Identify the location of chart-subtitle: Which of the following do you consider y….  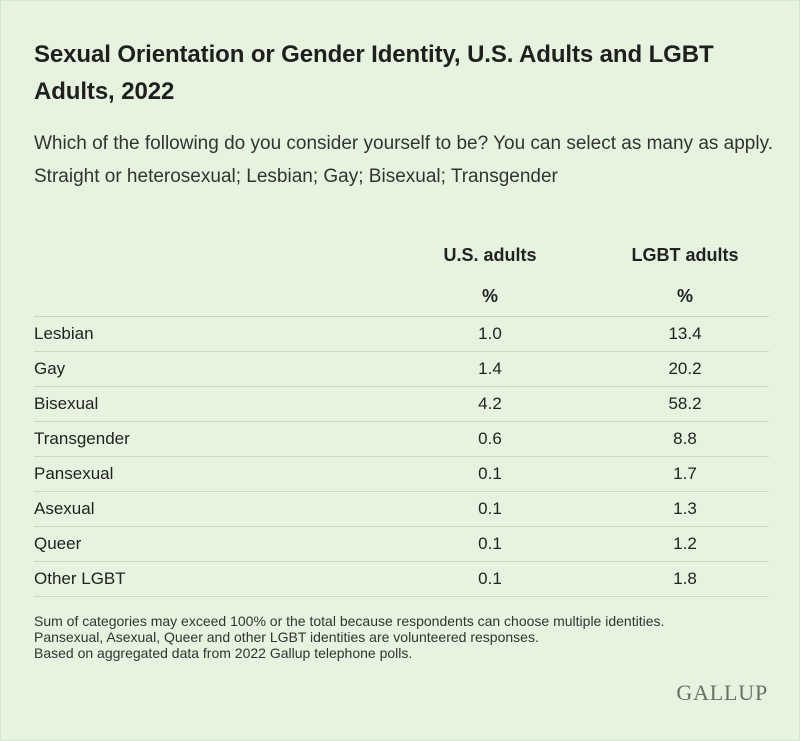
(403, 160).